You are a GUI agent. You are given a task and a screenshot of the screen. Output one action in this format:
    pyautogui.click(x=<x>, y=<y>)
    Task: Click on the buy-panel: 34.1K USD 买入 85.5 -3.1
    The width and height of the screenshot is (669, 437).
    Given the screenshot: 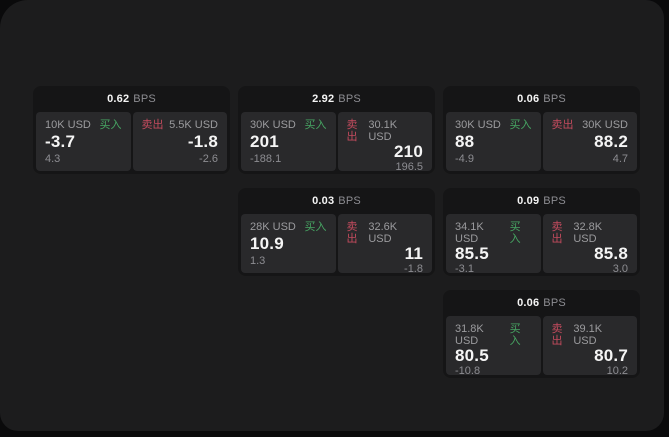 What is the action you would take?
    pyautogui.click(x=493, y=244)
    